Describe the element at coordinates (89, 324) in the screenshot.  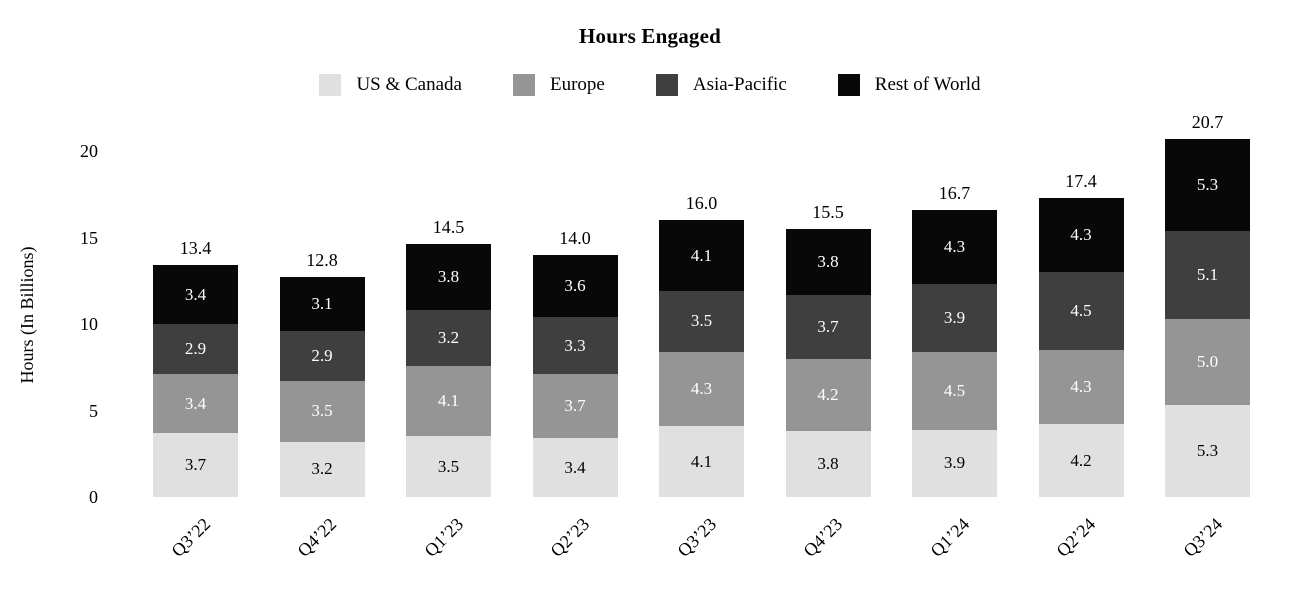
I see `y-tick-label: 10` at that location.